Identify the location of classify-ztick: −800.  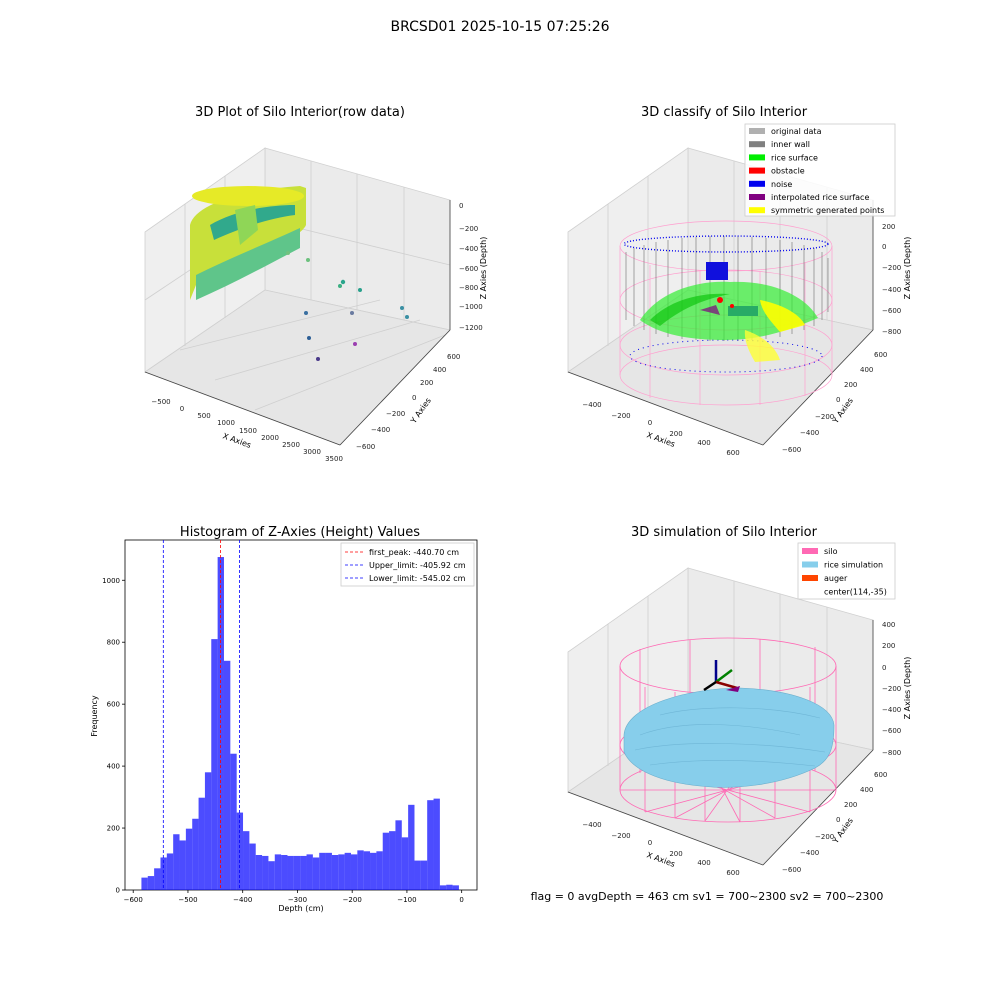
(891, 332).